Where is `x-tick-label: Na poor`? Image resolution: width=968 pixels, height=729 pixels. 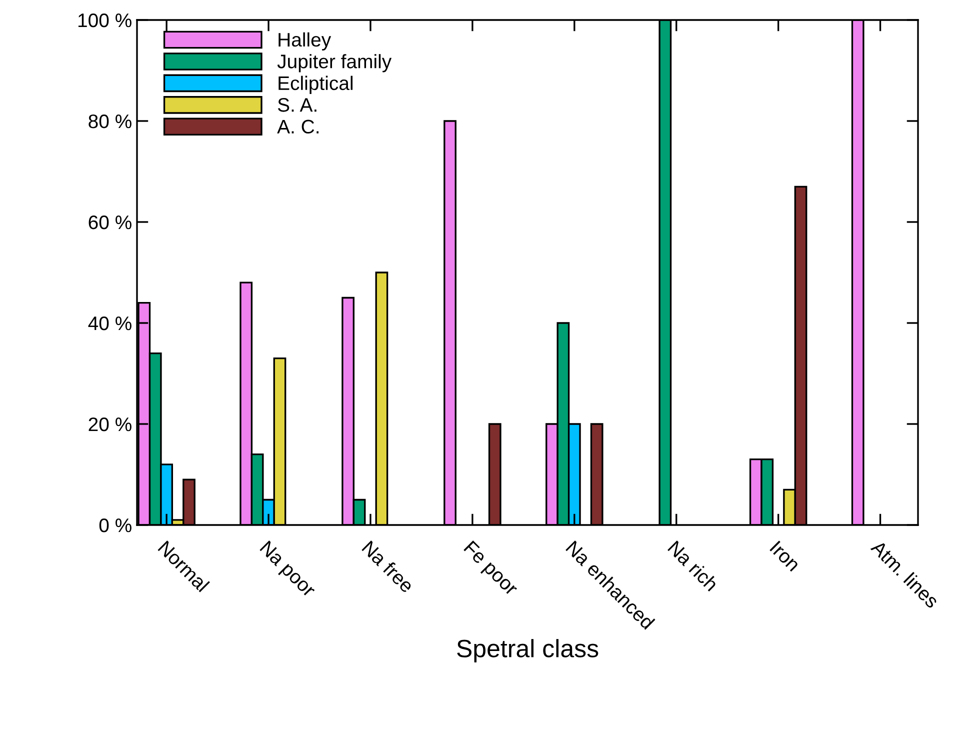 x-tick-label: Na poor is located at coordinates (286, 570).